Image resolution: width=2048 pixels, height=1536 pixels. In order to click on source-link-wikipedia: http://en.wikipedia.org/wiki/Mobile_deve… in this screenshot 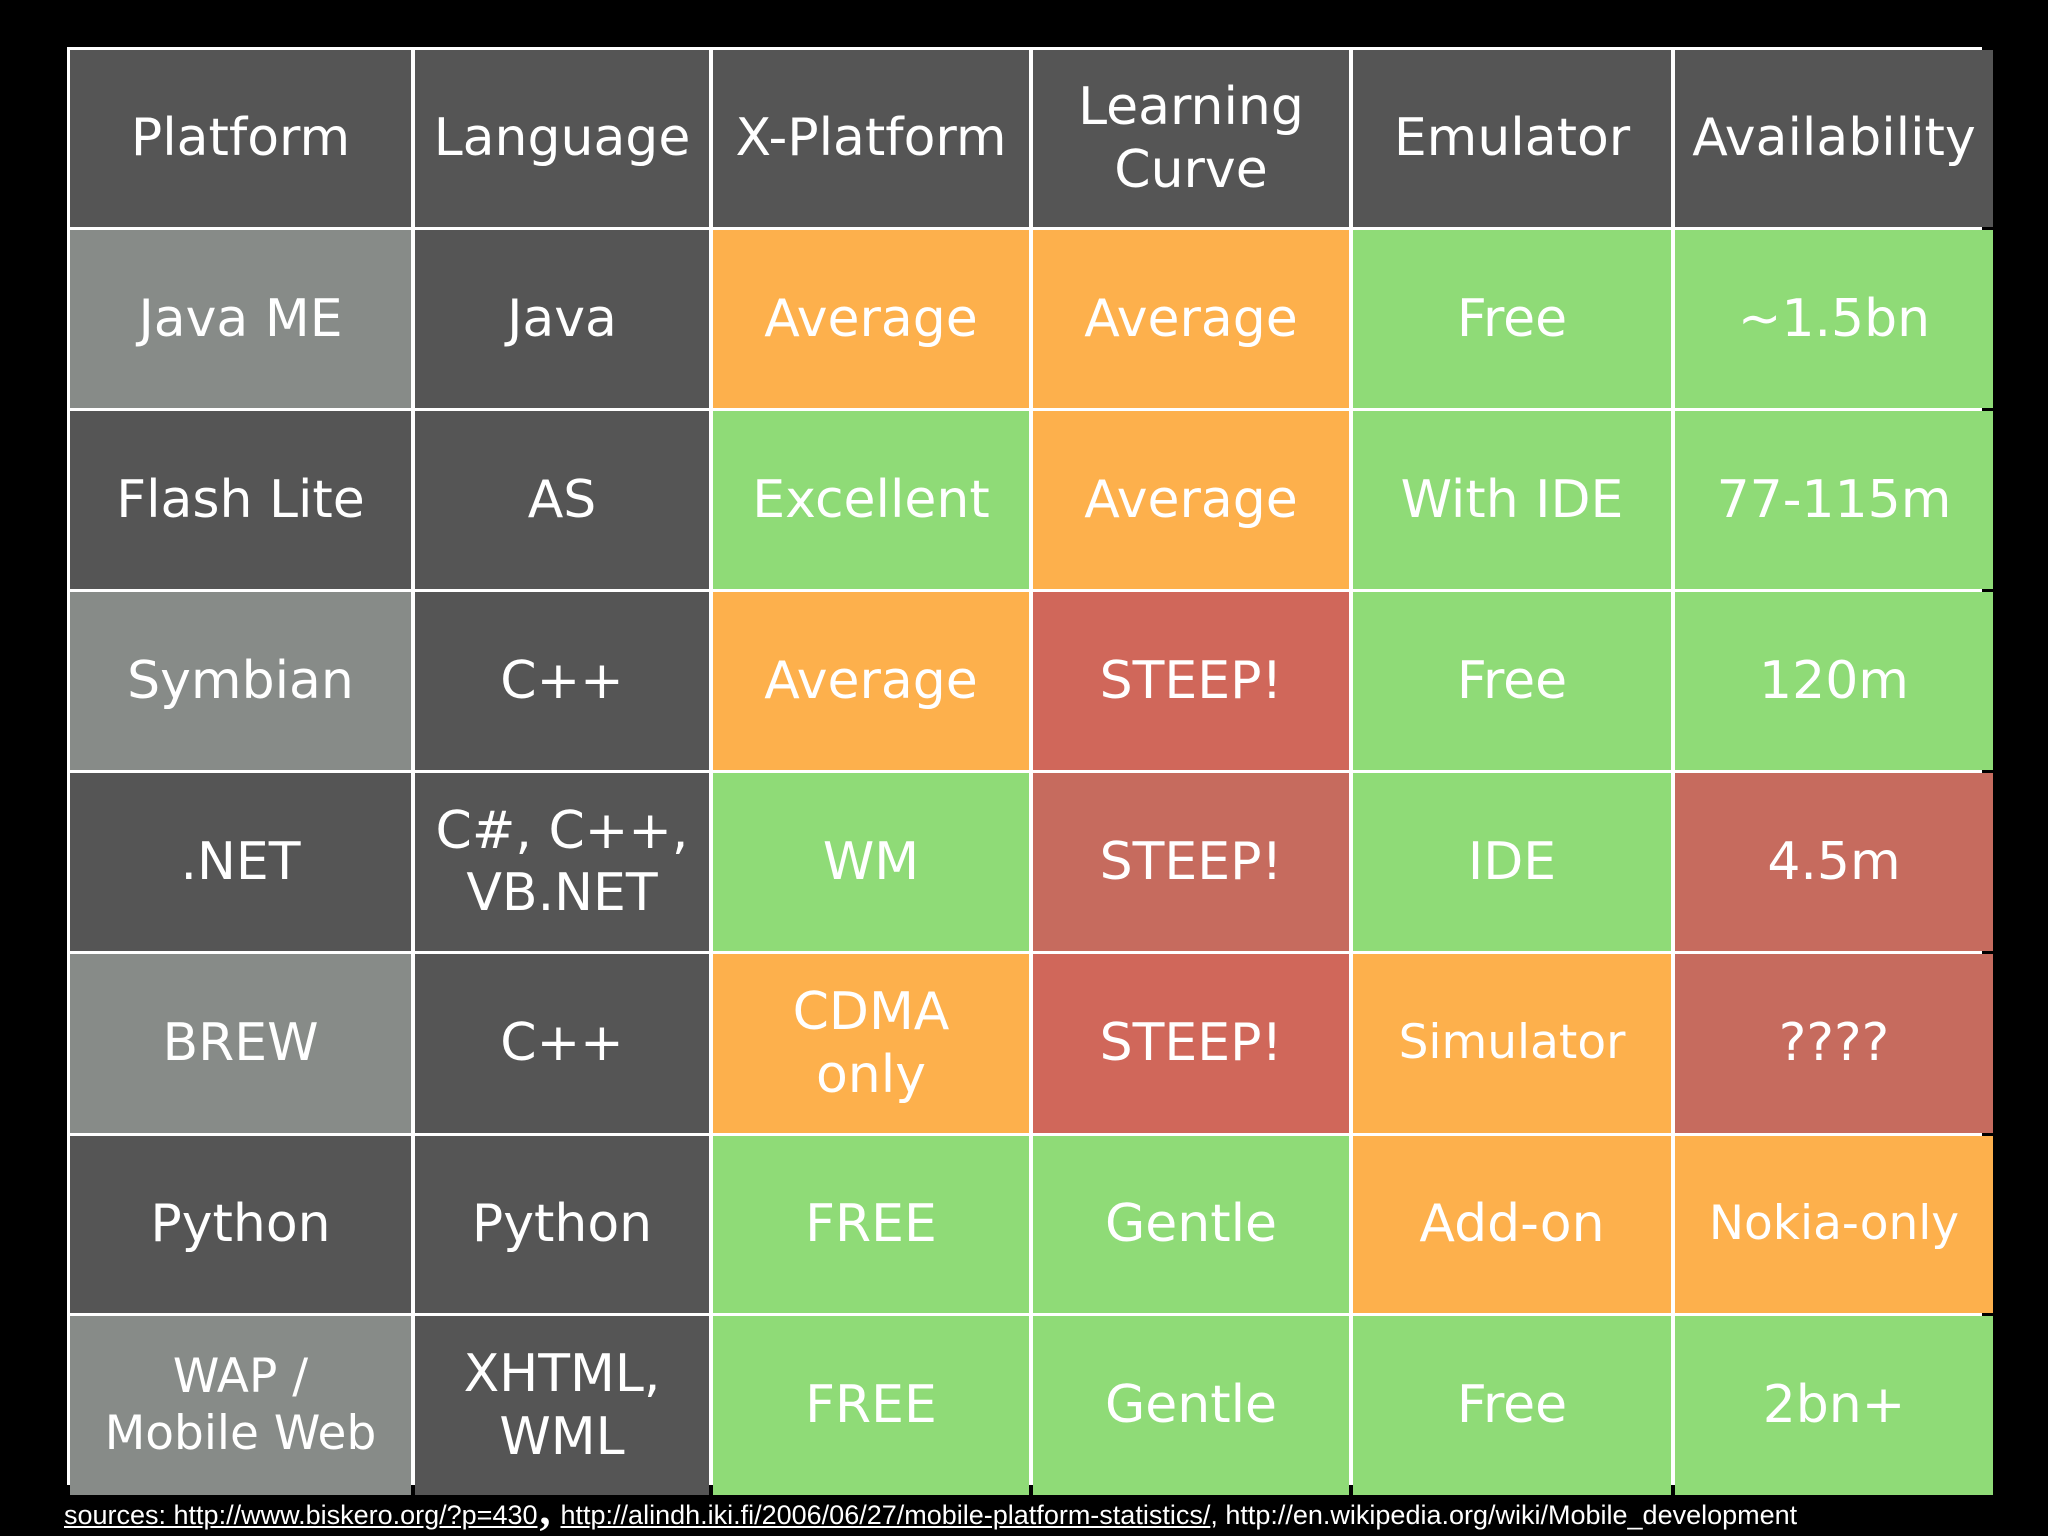, I will do `click(1507, 1515)`.